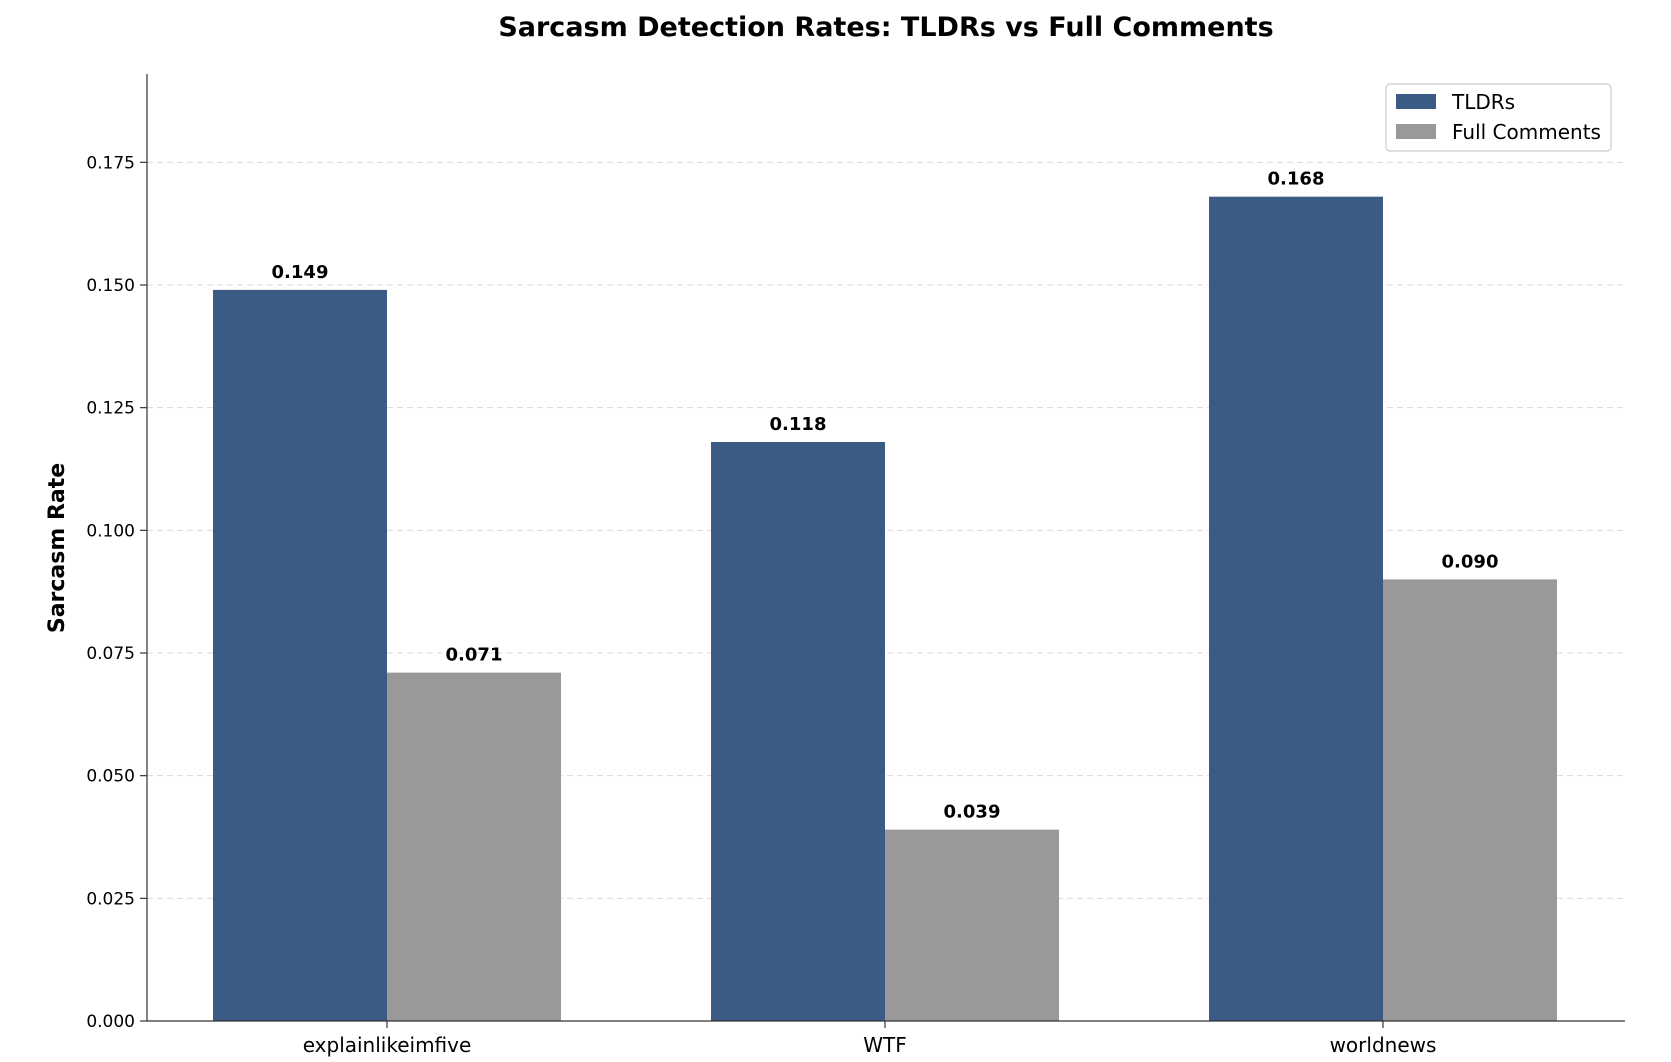 Image resolution: width=1671 pixels, height=1062 pixels. Describe the element at coordinates (1470, 561) in the screenshot. I see `bar-value-label: 0.090` at that location.